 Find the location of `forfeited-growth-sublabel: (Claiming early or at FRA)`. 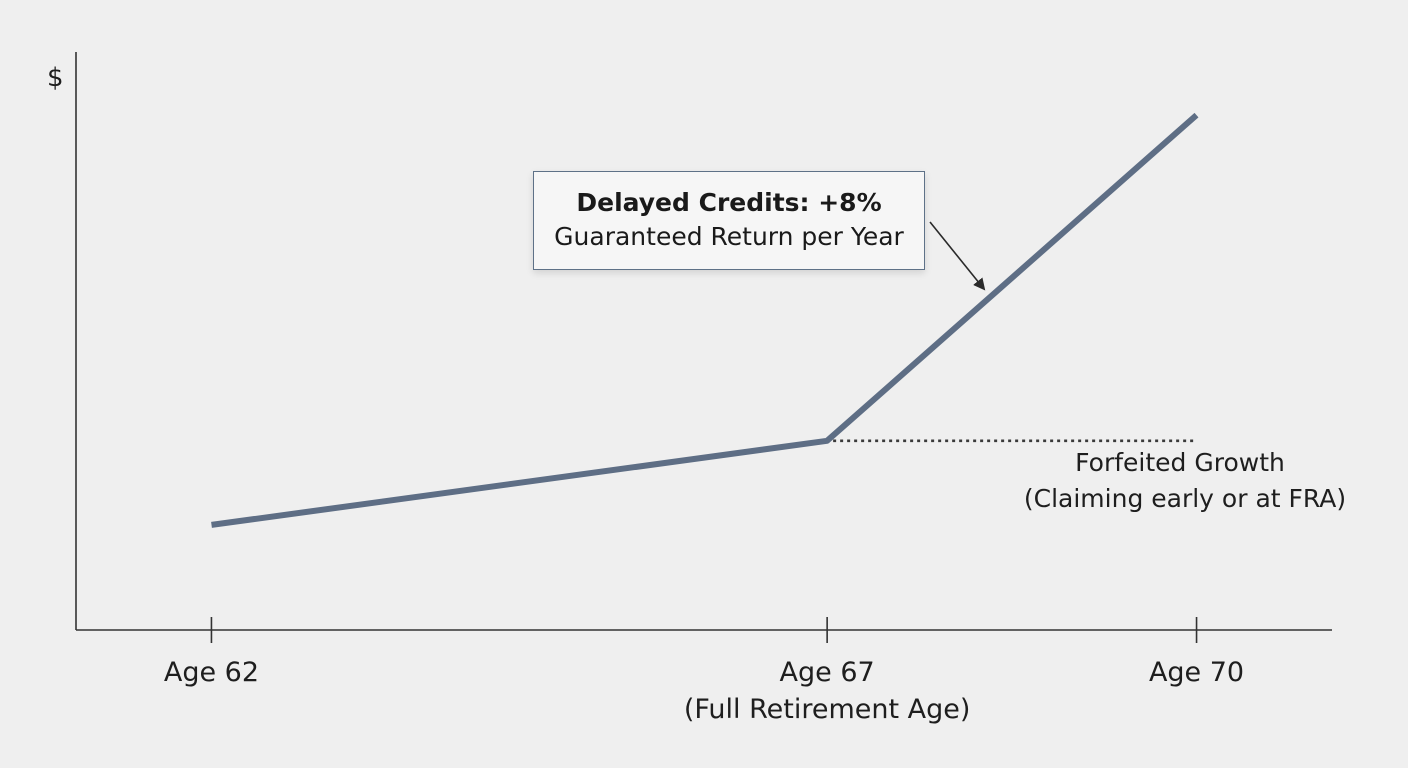

forfeited-growth-sublabel: (Claiming early or at FRA) is located at coordinates (1185, 498).